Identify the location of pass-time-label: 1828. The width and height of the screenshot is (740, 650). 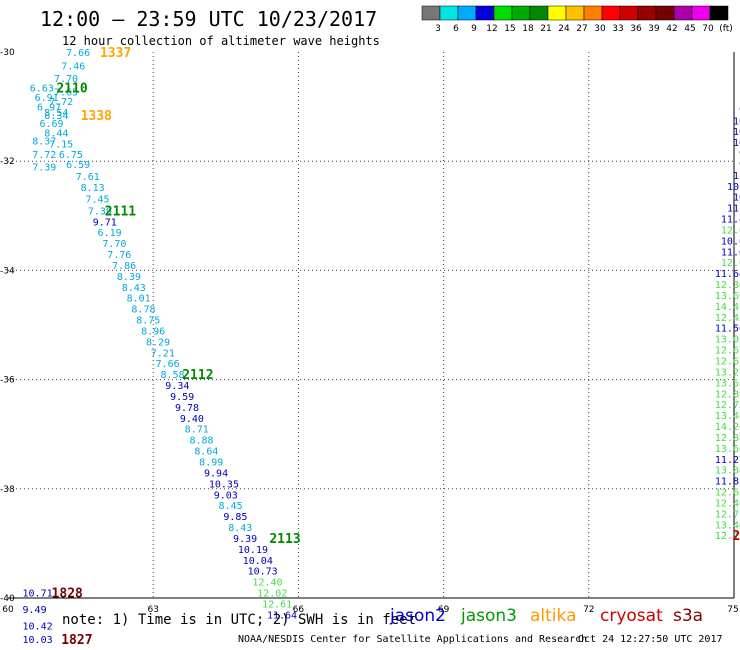
(67, 594).